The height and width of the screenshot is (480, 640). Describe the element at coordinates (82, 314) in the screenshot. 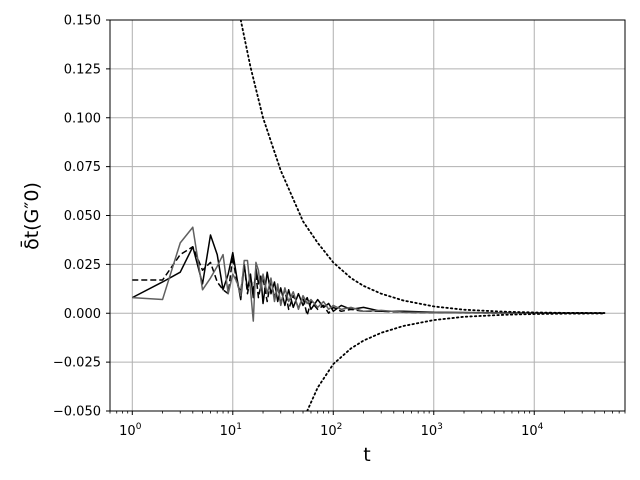

I see `y-tick-label: 0.000` at that location.